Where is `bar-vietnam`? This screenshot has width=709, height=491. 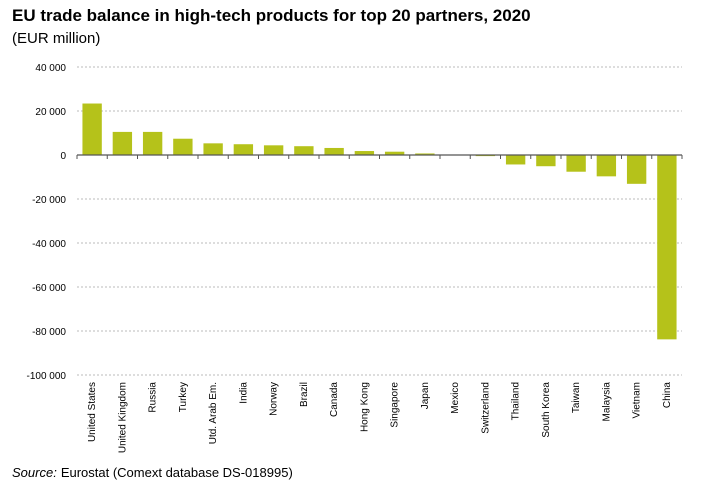 bar-vietnam is located at coordinates (636, 169).